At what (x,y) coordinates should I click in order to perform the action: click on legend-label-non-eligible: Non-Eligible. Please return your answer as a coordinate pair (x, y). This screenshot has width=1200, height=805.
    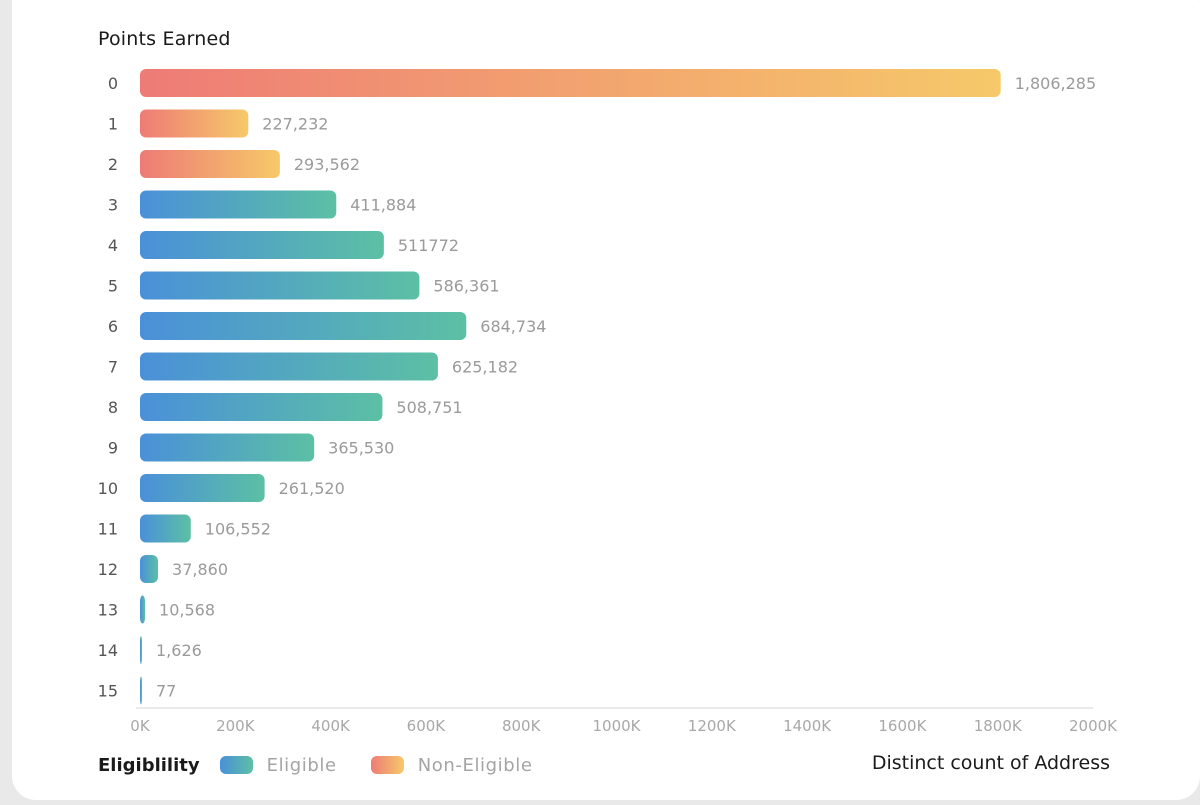
    Looking at the image, I should click on (475, 765).